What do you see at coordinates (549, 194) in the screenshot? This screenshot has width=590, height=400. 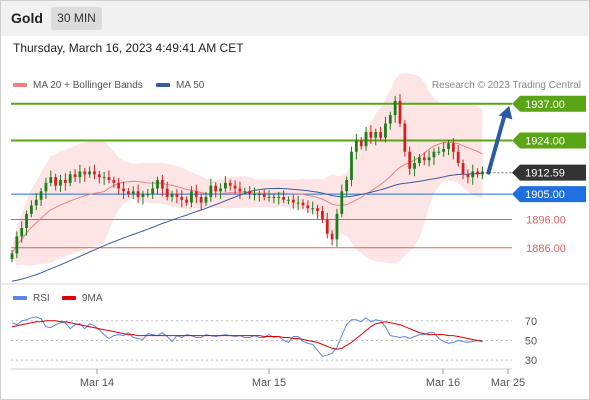 I see `level-tag-pivot` at bounding box center [549, 194].